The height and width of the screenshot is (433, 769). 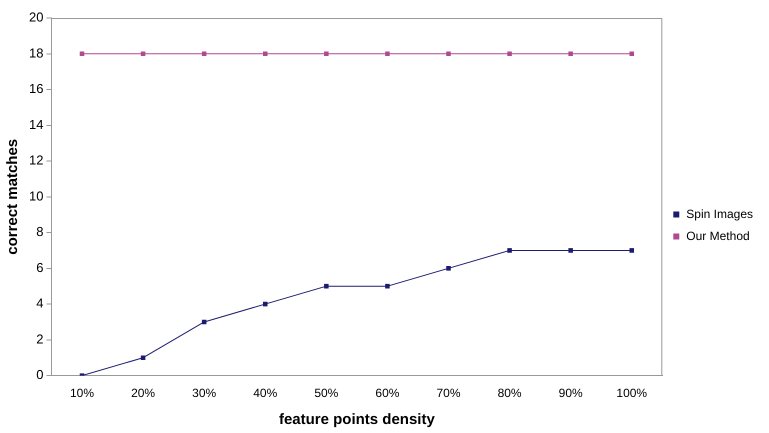 What do you see at coordinates (387, 393) in the screenshot?
I see `x-tick-label: 60%` at bounding box center [387, 393].